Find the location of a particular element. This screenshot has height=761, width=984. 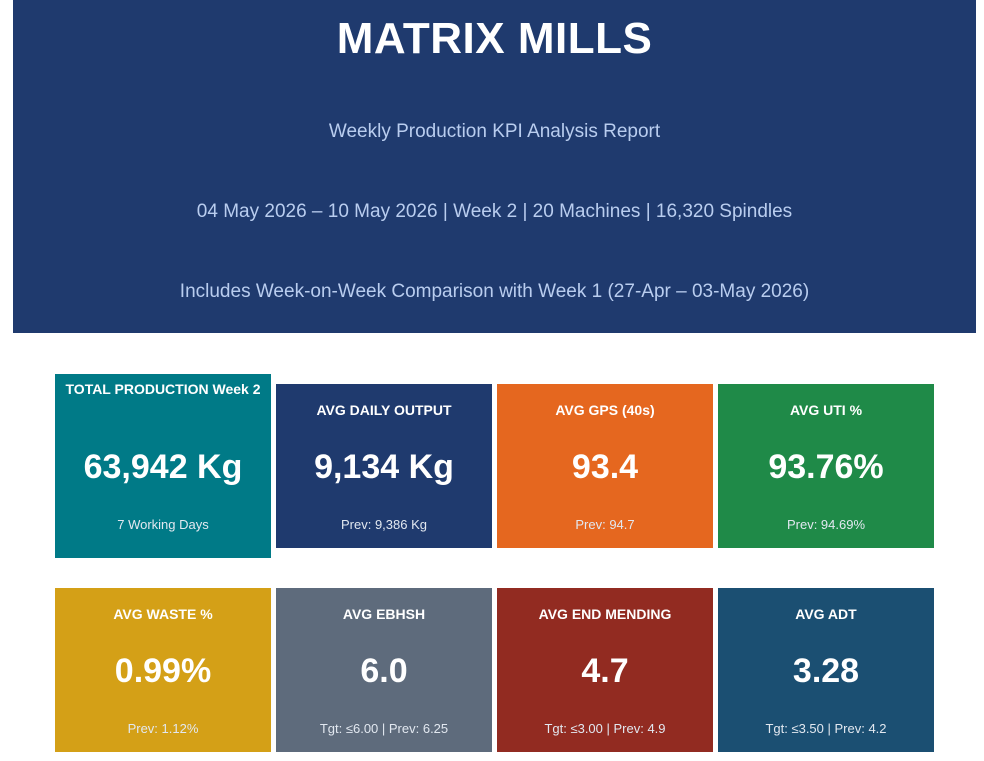

kpi-label: AVG UTI % is located at coordinates (826, 410).